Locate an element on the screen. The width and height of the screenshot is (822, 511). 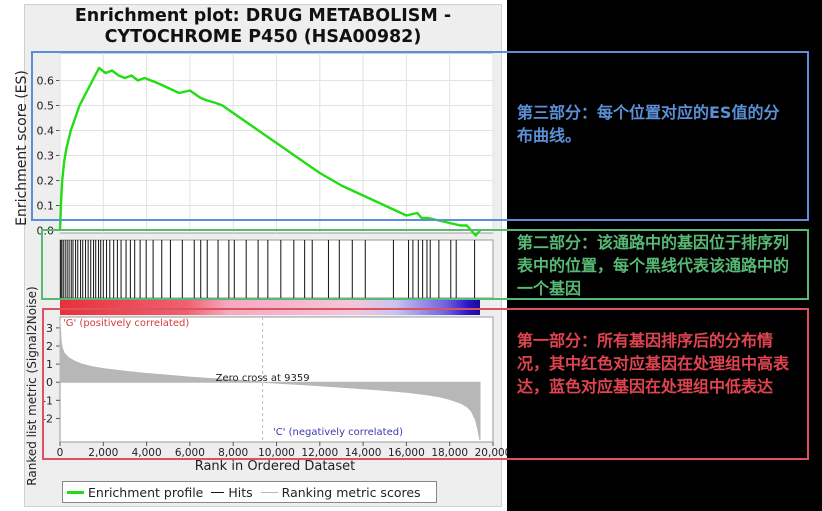
metric-tick-label: 0 is located at coordinates (49, 382).